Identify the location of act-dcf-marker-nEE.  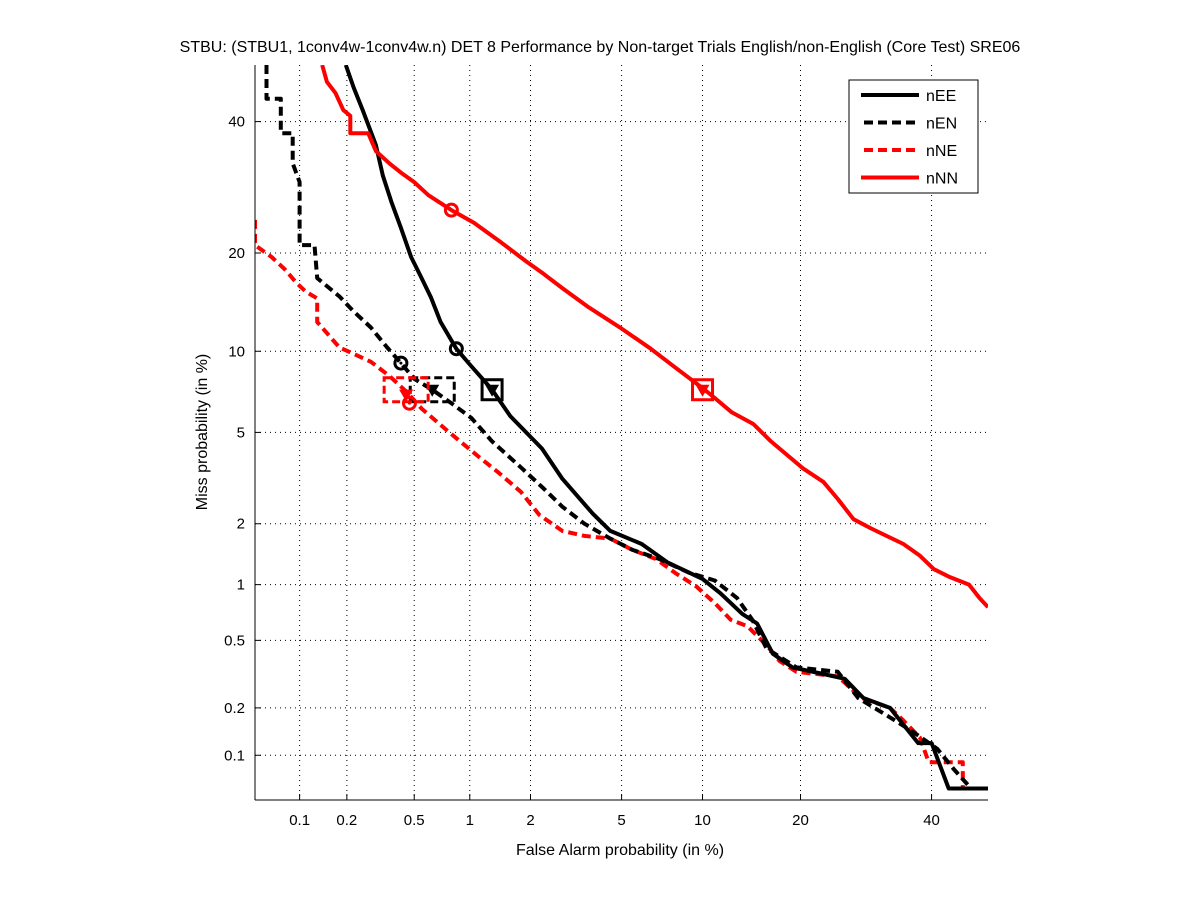
(492, 390).